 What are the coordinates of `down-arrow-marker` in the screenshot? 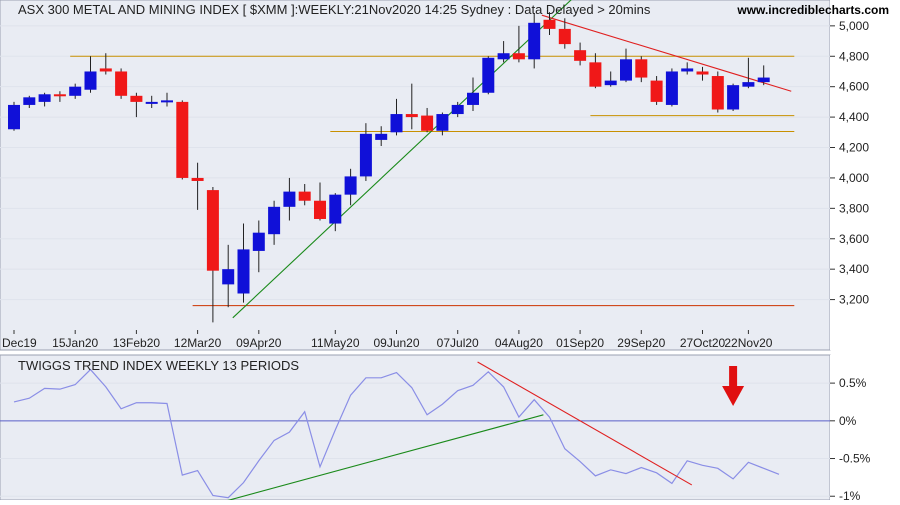 It's located at (733, 386).